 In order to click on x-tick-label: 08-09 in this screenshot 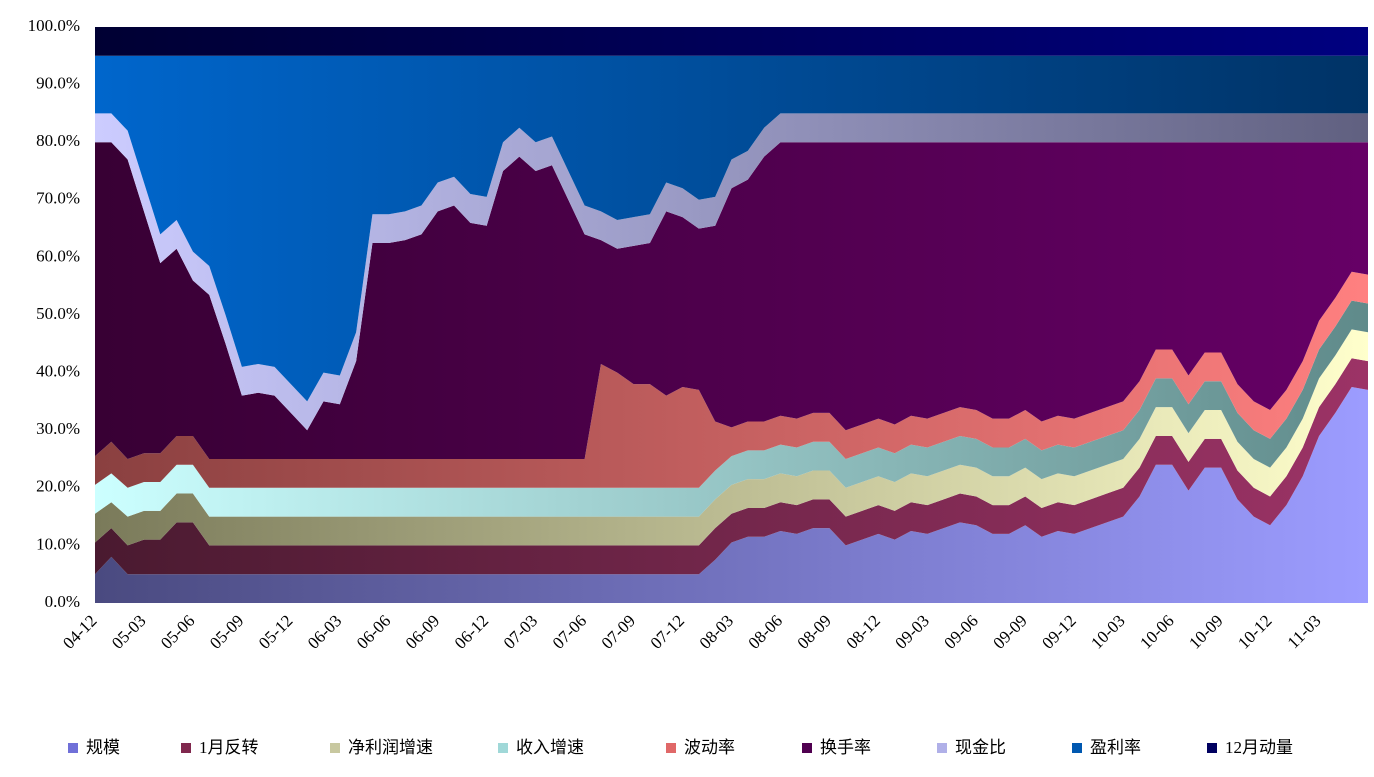, I will do `click(814, 631)`.